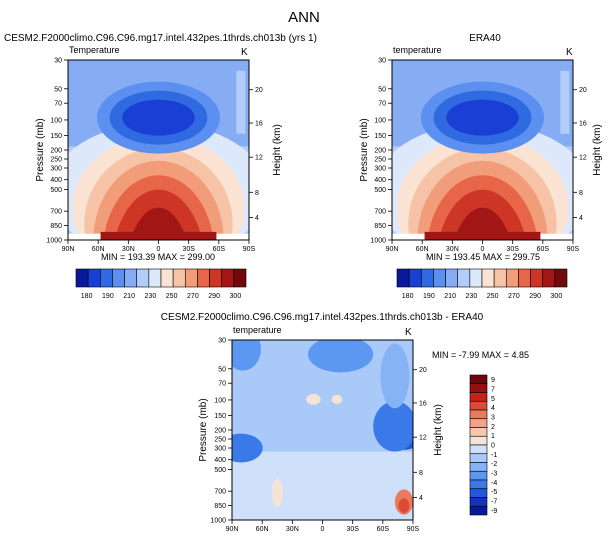 The image size is (609, 538). Describe the element at coordinates (259, 90) in the screenshot. I see `height-tick-label: 20` at that location.